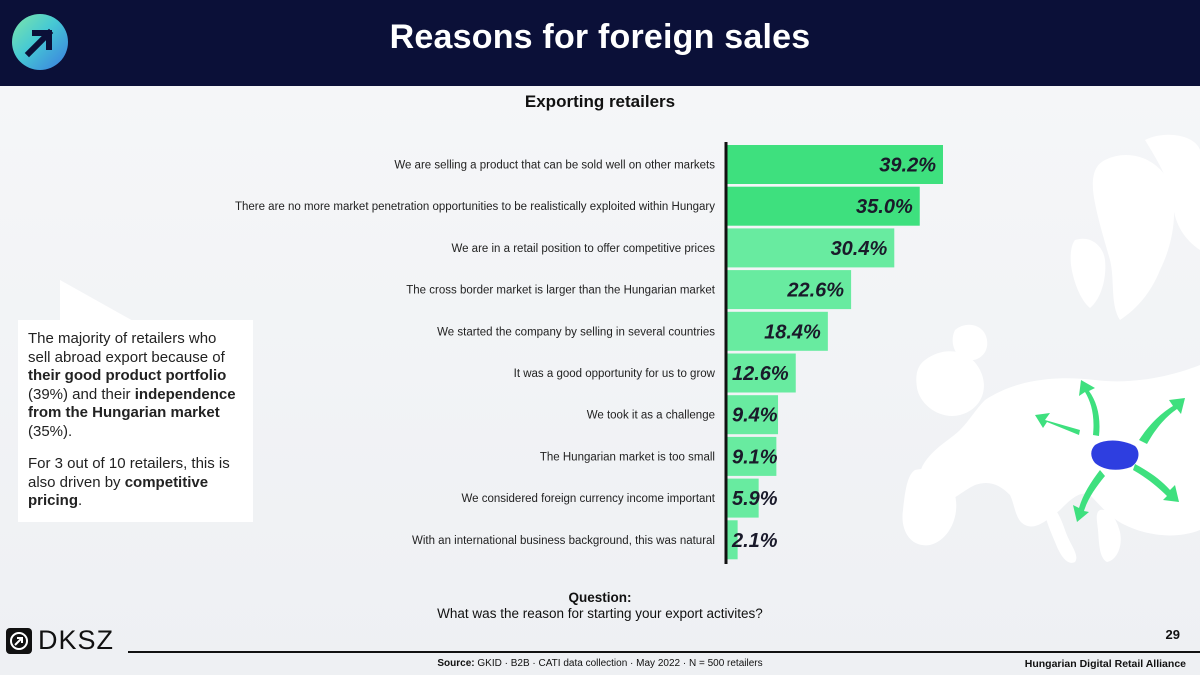  I want to click on header-bar: Reasons for foreign sales, so click(600, 43).